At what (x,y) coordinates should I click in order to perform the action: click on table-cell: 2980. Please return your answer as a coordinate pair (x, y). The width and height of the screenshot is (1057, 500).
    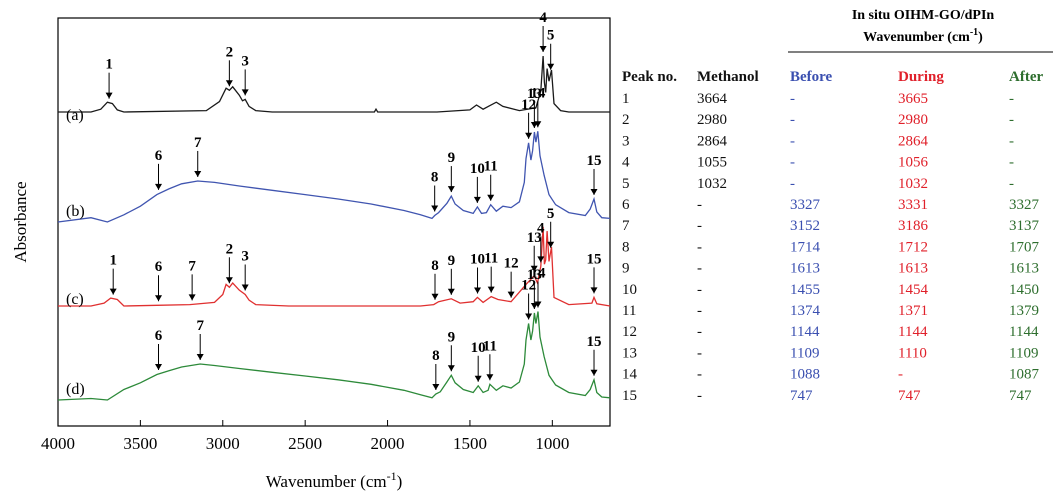
    Looking at the image, I should click on (712, 120).